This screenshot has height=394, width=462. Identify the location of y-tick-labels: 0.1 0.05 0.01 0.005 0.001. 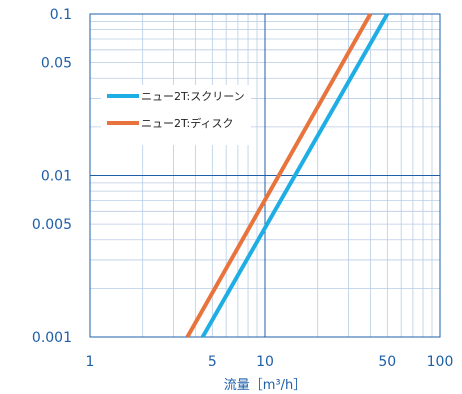
(52, 176).